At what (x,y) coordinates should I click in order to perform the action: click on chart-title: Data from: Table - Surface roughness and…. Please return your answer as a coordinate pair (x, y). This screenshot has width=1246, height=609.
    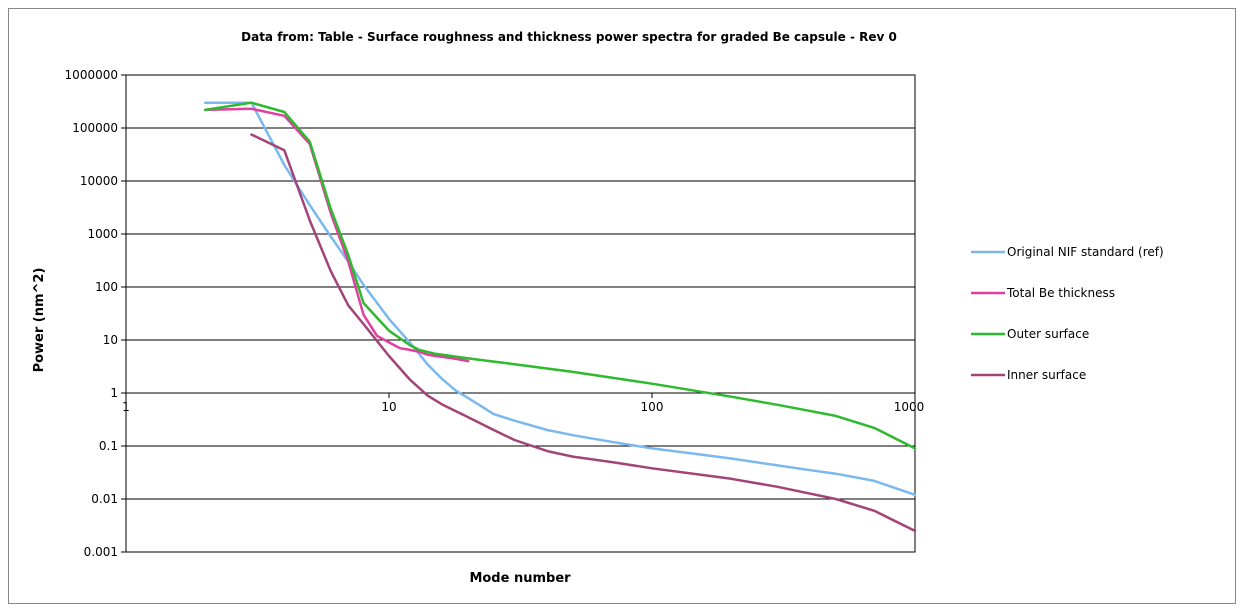
    Looking at the image, I should click on (569, 37).